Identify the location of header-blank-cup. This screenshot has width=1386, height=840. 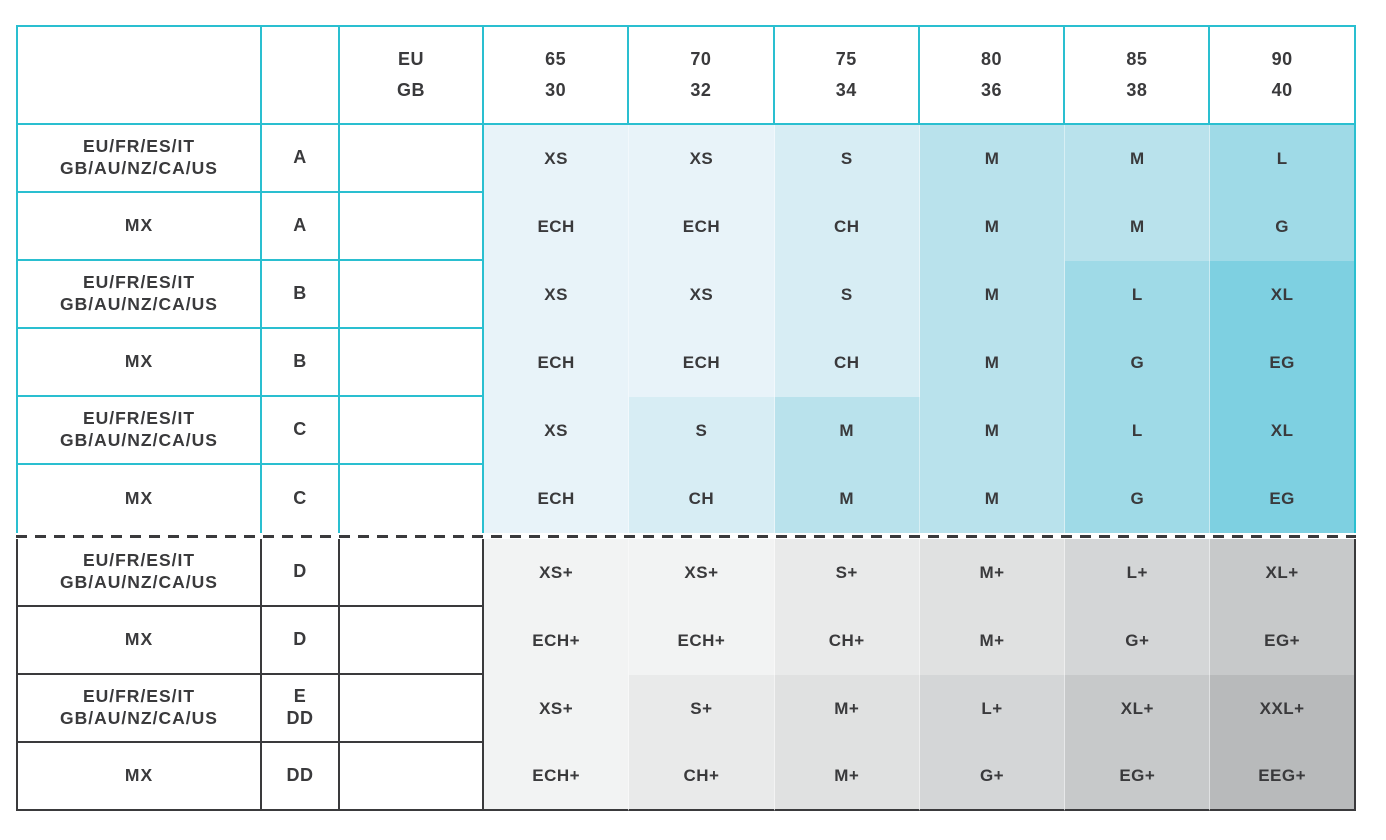
(301, 75).